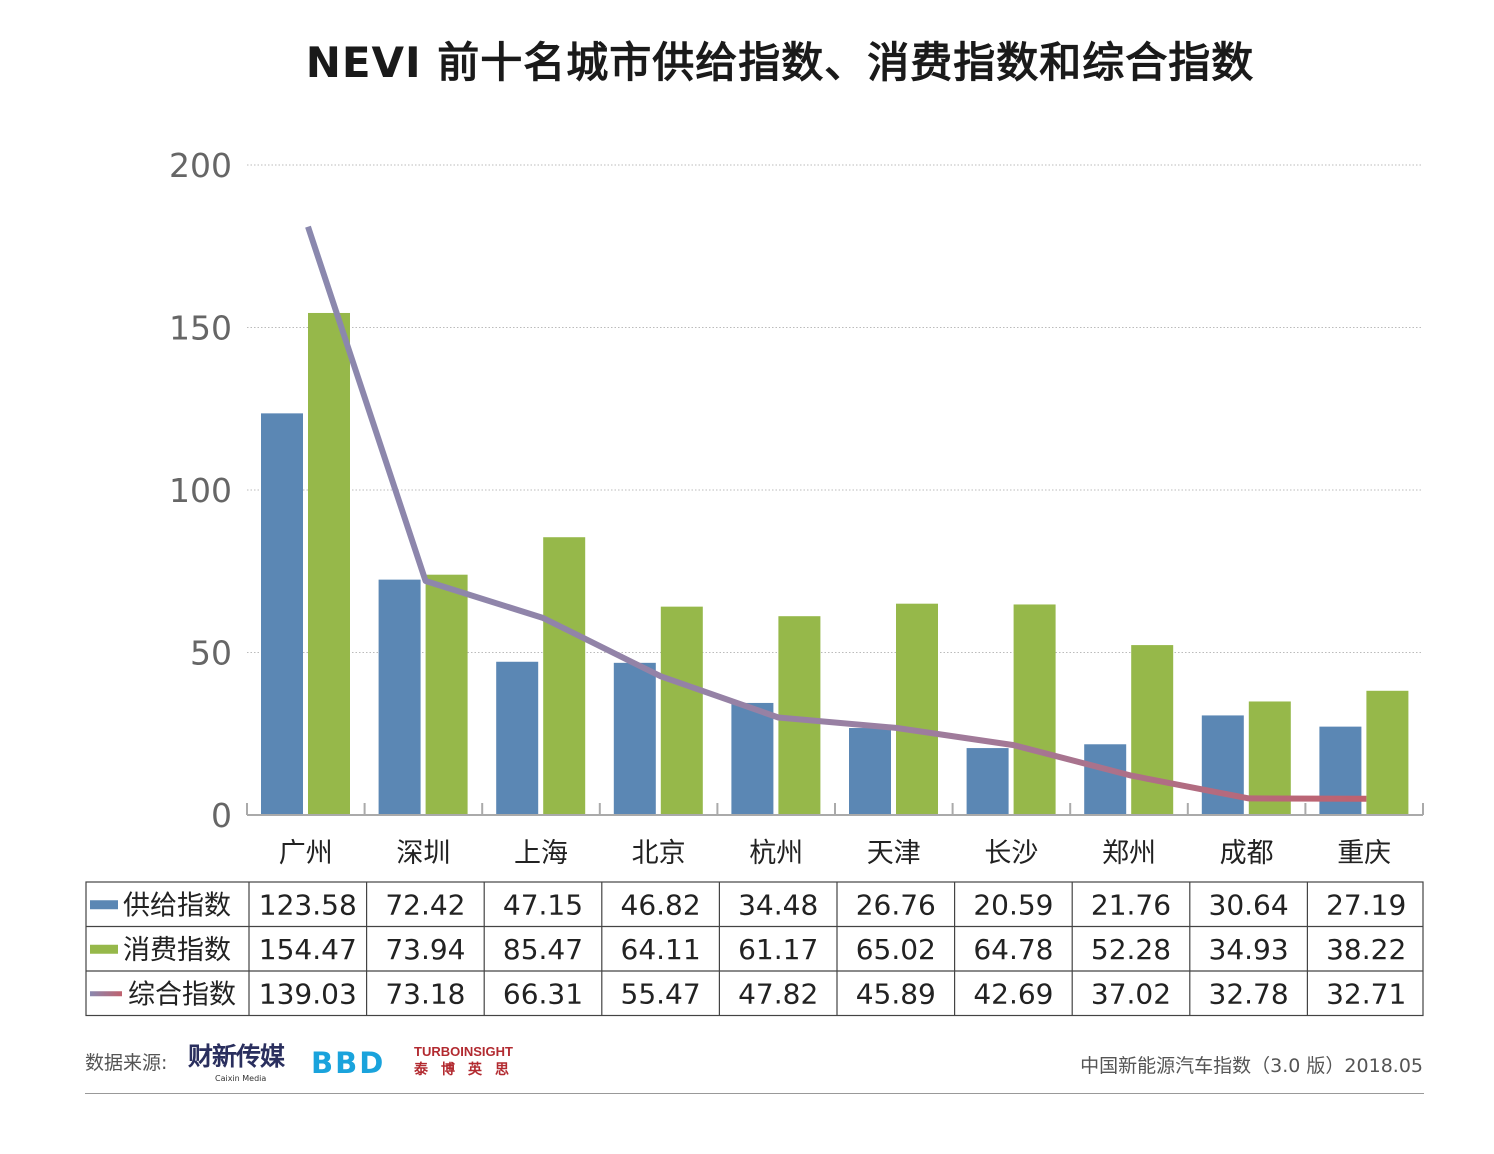 This screenshot has width=1494, height=1154. I want to click on y-tick-label: 0, so click(221, 815).